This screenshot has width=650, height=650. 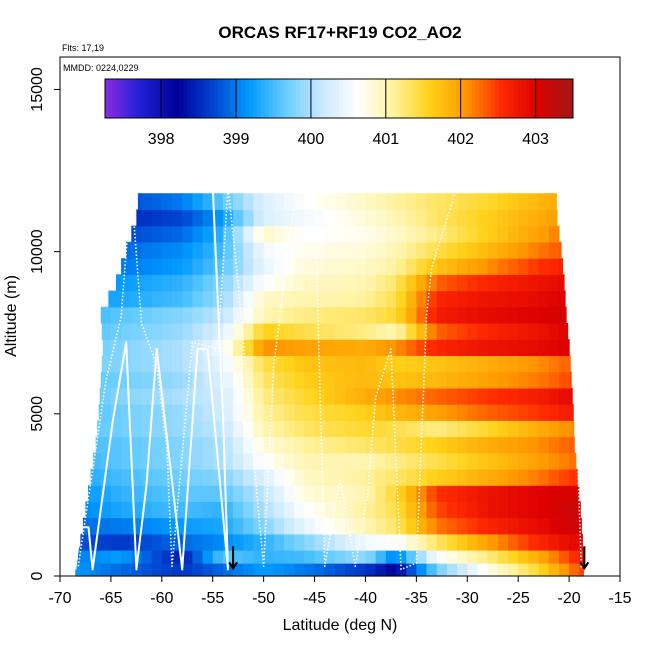 I want to click on x-tick-label: -30, so click(x=467, y=598).